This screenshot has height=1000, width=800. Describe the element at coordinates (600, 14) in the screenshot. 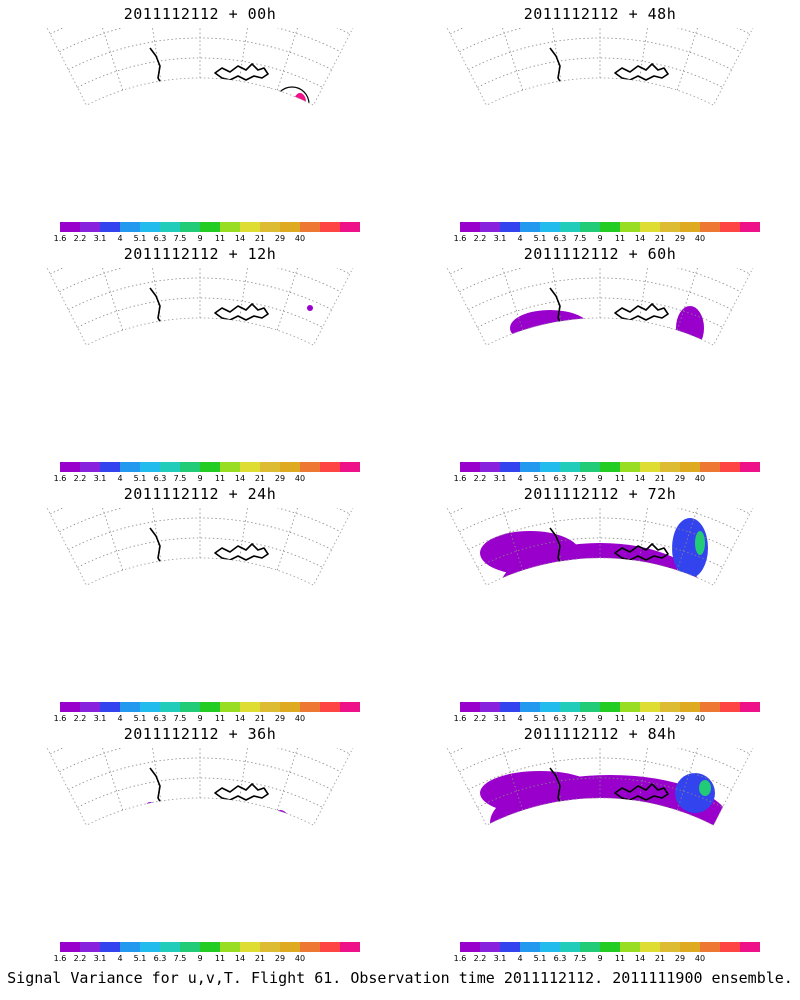

I see `panel-title: 2011112112 + 48h` at that location.